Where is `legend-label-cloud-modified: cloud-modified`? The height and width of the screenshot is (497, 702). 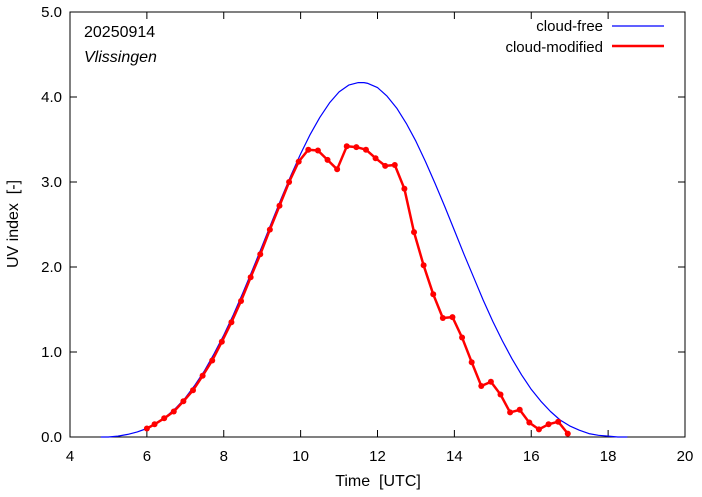
legend-label-cloud-modified: cloud-modified is located at coordinates (554, 47).